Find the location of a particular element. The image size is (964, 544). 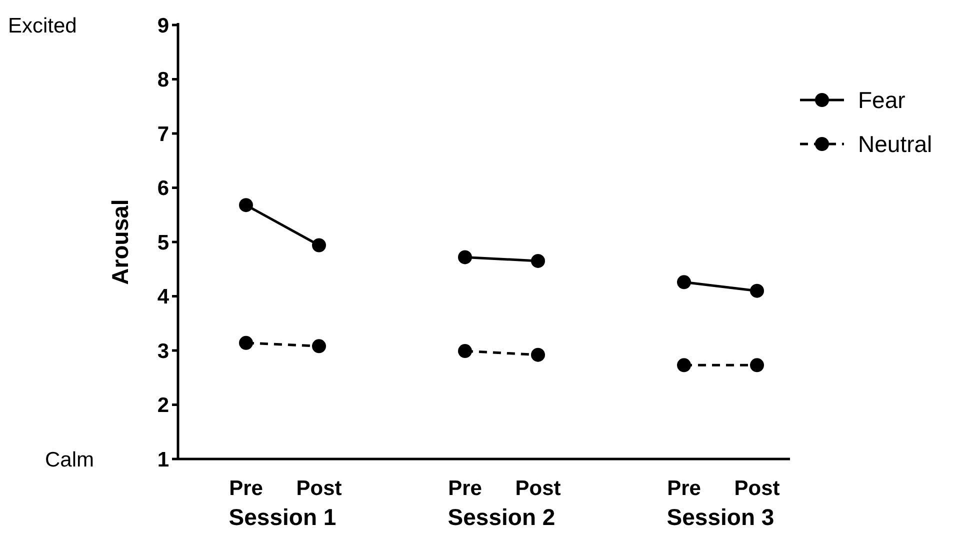

text: Session 2 is located at coordinates (502, 517).